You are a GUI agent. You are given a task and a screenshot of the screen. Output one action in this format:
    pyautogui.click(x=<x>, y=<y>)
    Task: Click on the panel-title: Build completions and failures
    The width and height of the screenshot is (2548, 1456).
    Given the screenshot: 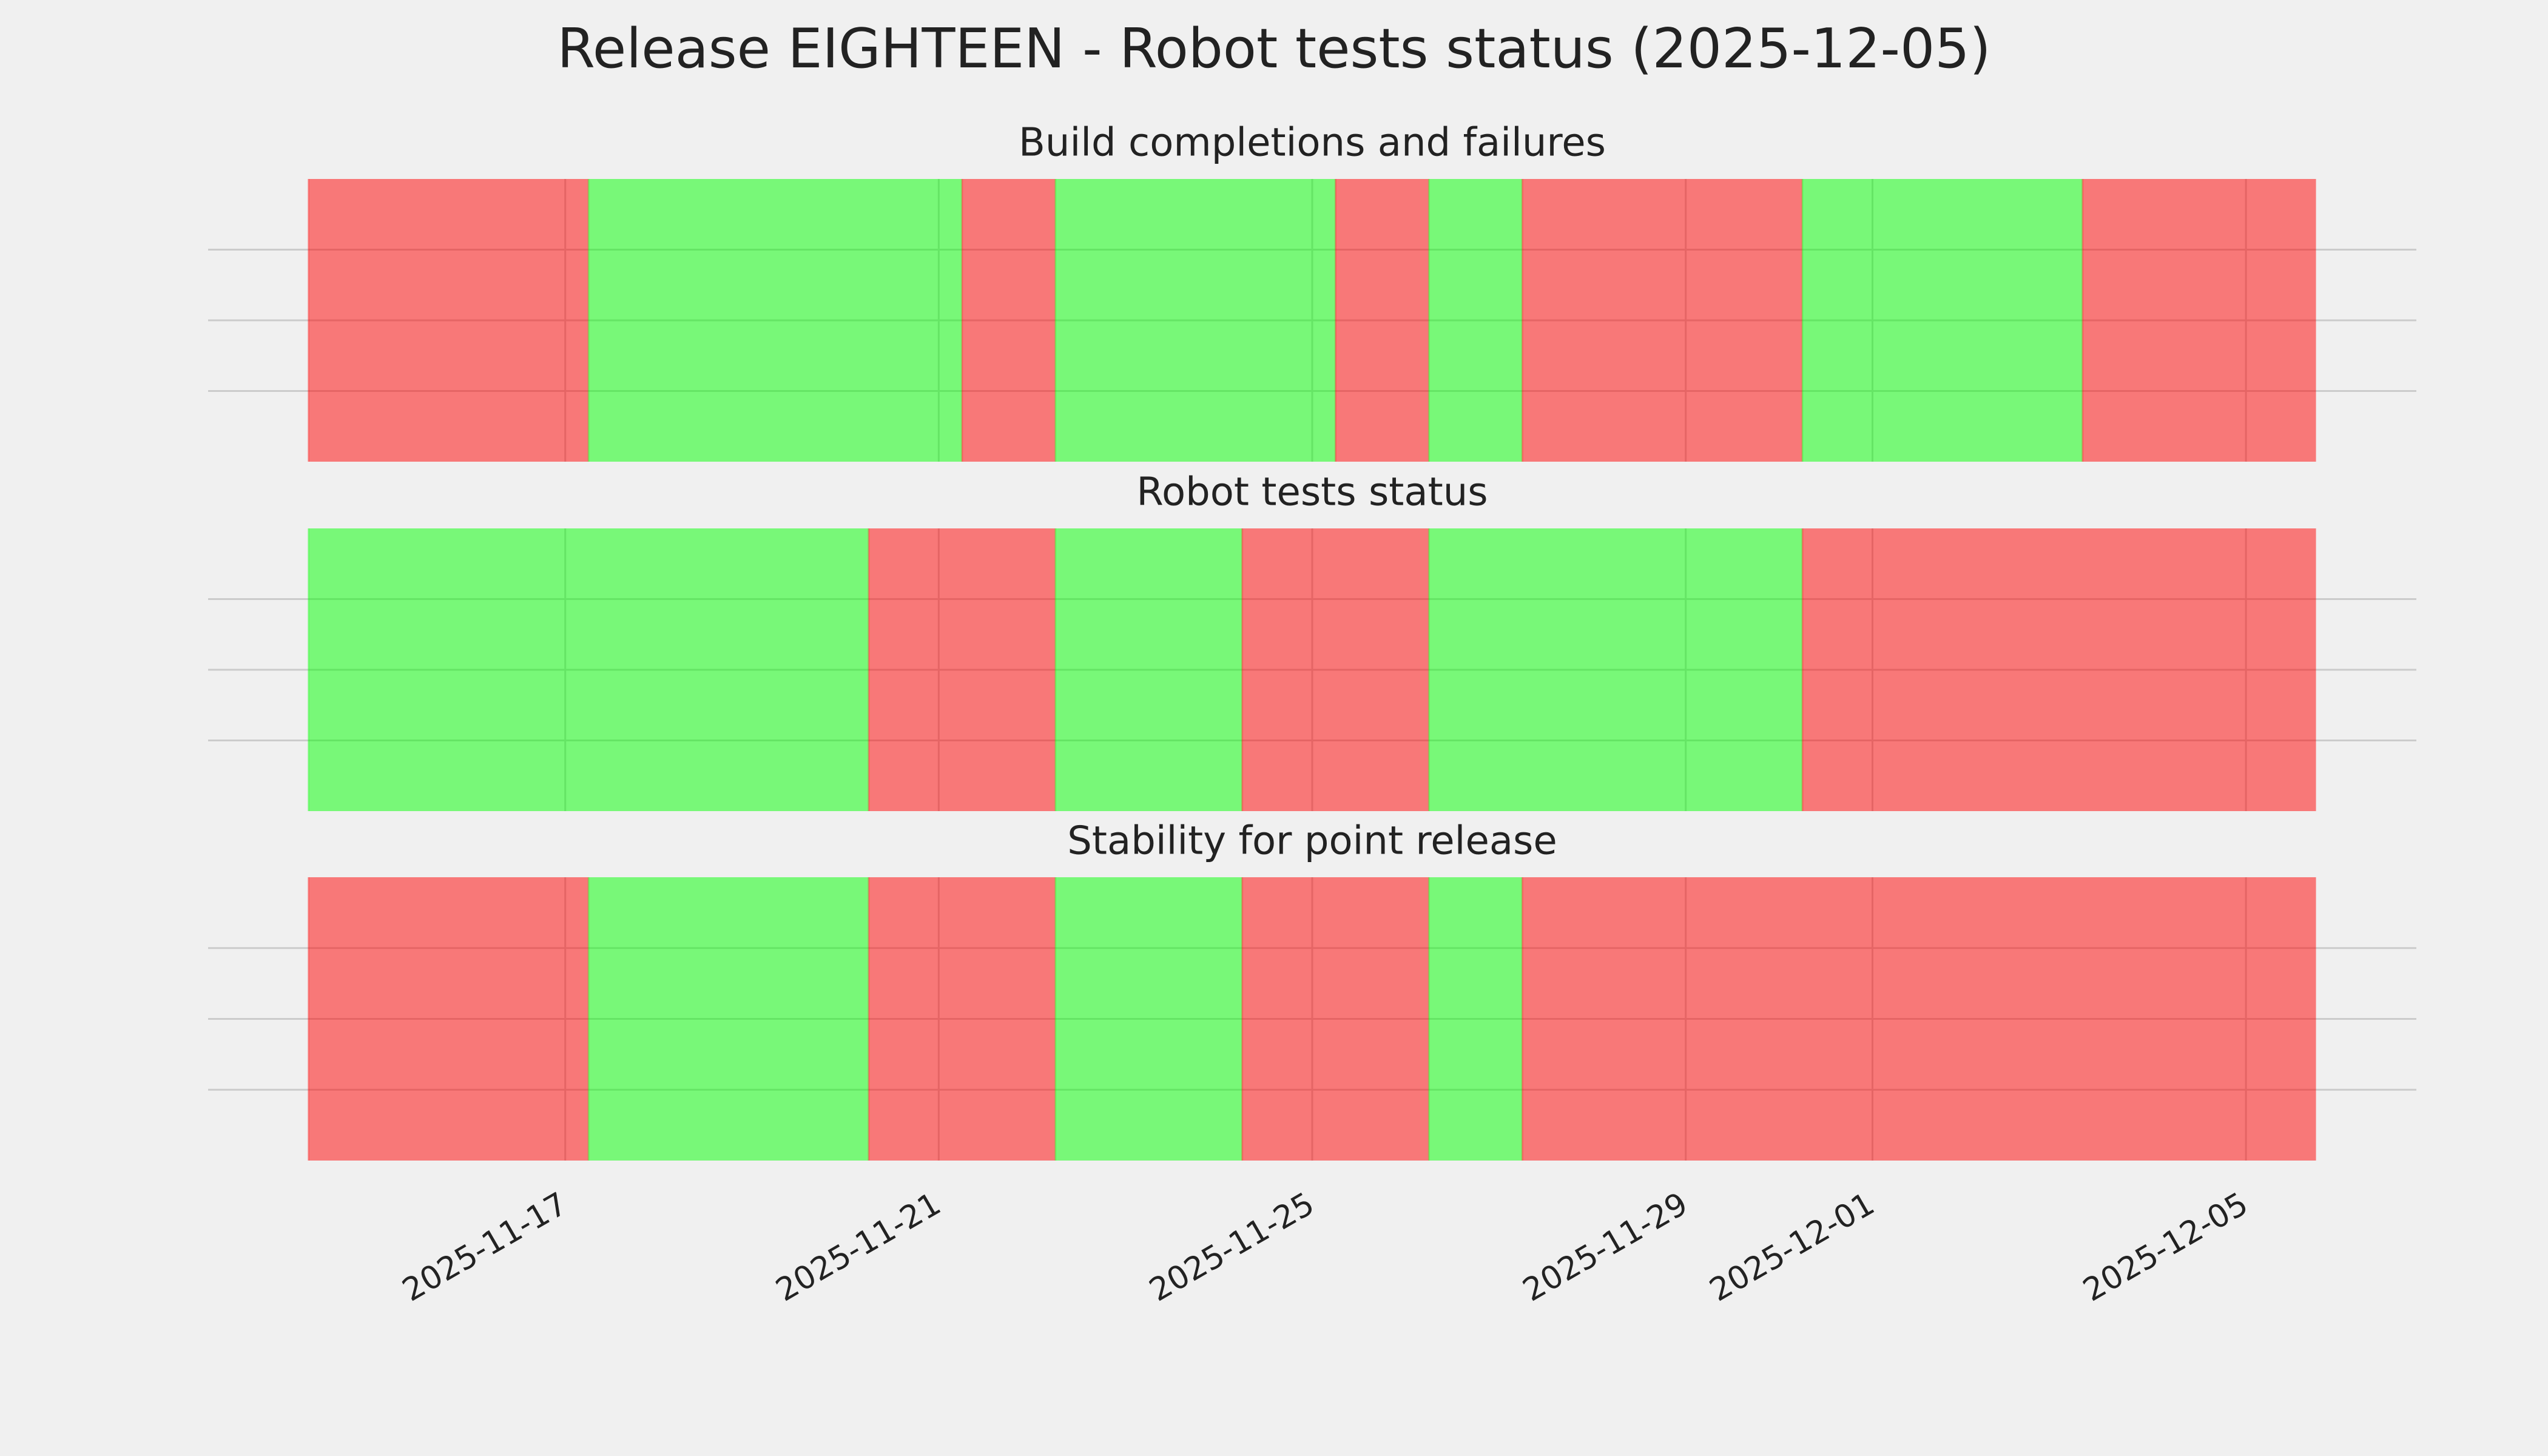 What is the action you would take?
    pyautogui.click(x=1312, y=143)
    